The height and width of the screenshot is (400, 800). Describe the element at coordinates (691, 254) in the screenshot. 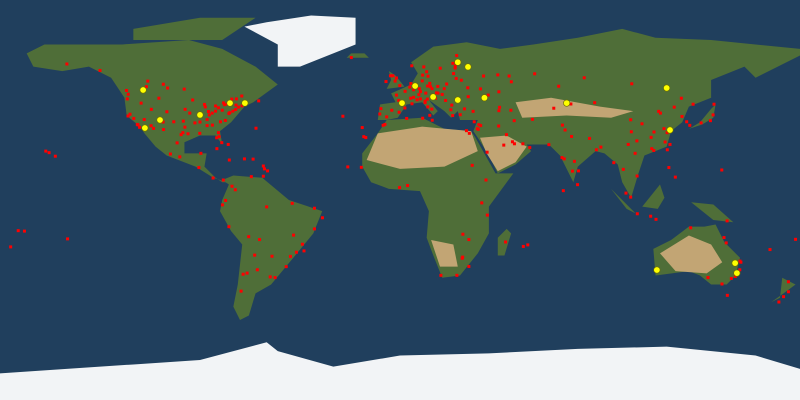

I see `australia-interior` at that location.